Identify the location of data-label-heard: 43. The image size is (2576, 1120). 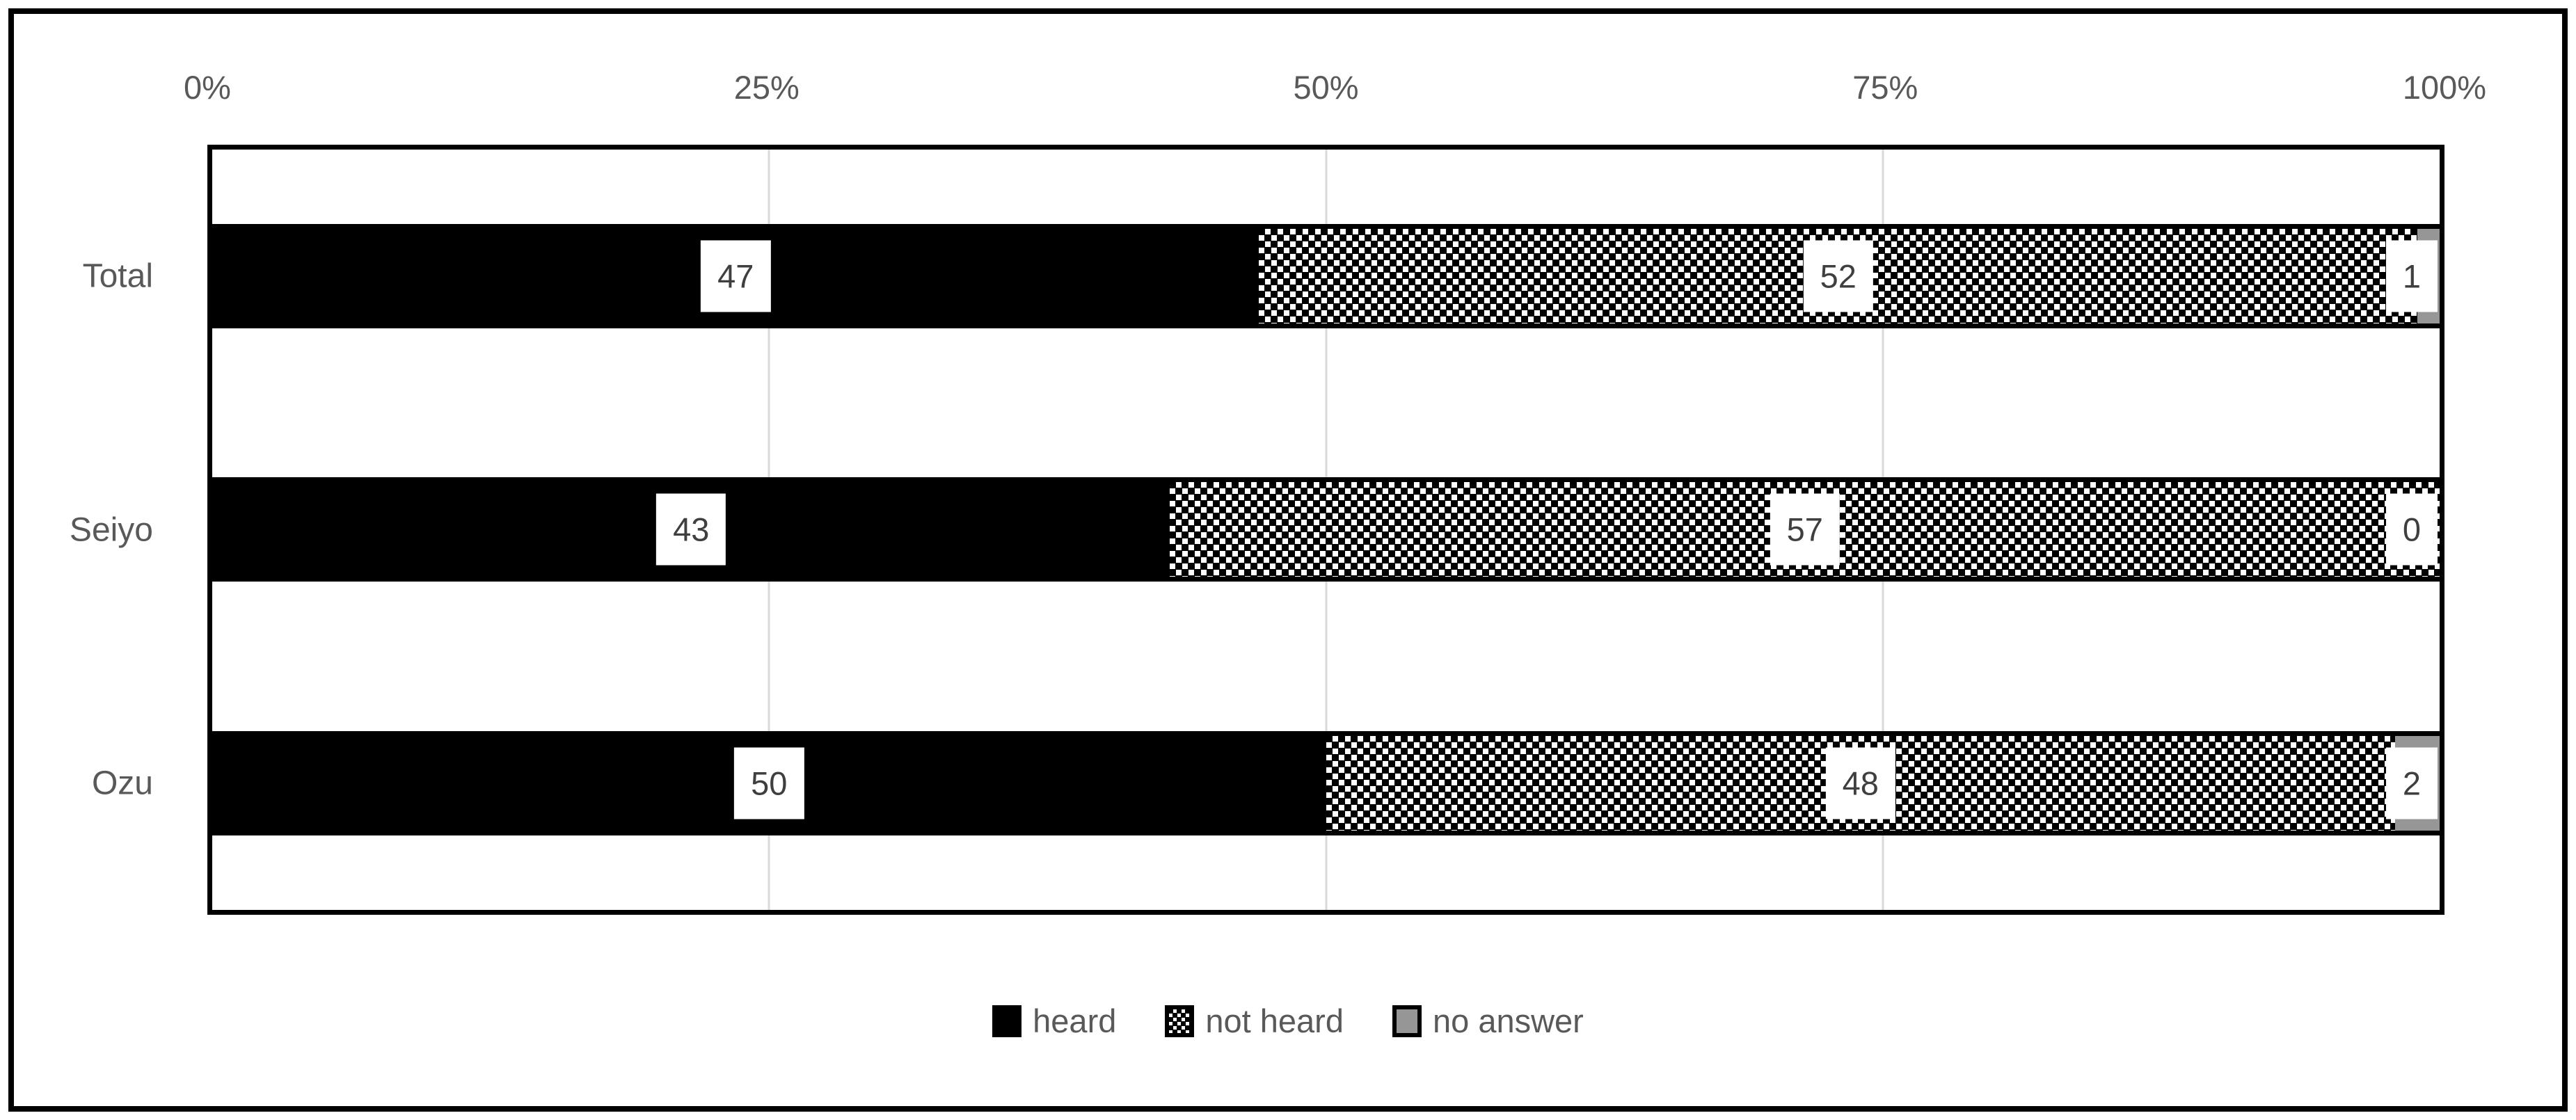
(691, 529).